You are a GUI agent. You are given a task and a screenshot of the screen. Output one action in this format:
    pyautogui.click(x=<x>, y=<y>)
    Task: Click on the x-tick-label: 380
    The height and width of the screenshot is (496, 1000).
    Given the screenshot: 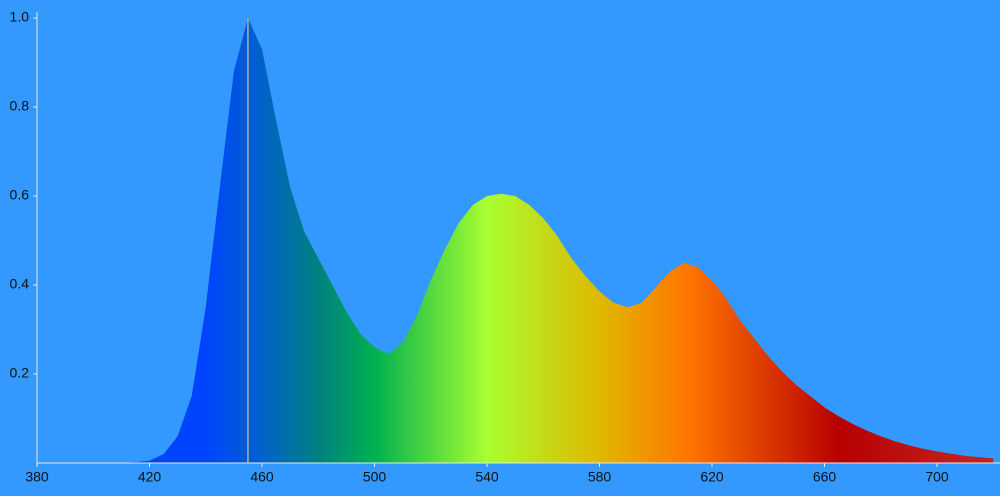 What is the action you would take?
    pyautogui.click(x=37, y=477)
    